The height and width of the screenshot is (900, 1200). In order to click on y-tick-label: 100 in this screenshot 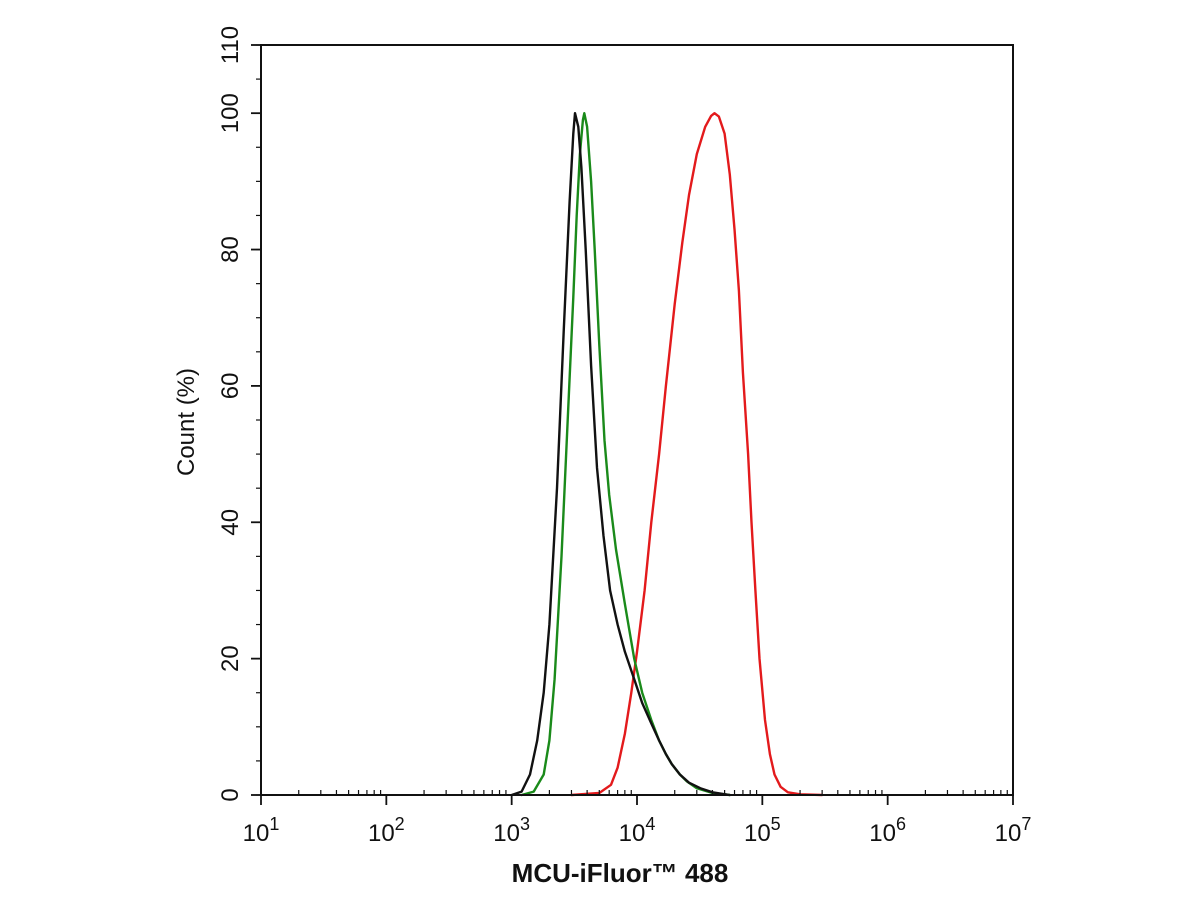, I will do `click(230, 113)`.